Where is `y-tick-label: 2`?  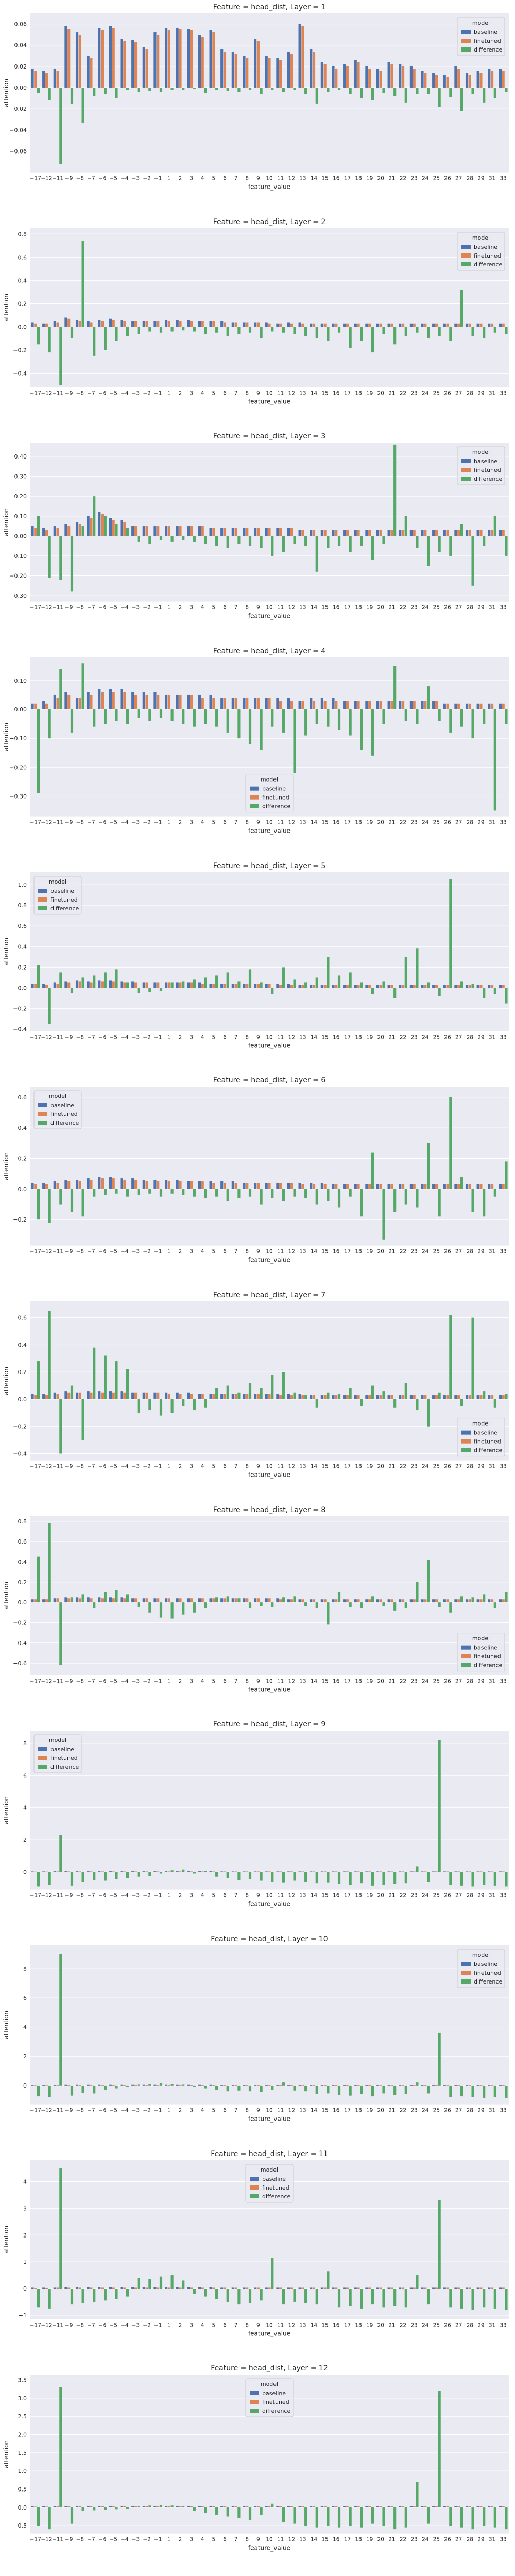
y-tick-label: 2 is located at coordinates (25, 2235).